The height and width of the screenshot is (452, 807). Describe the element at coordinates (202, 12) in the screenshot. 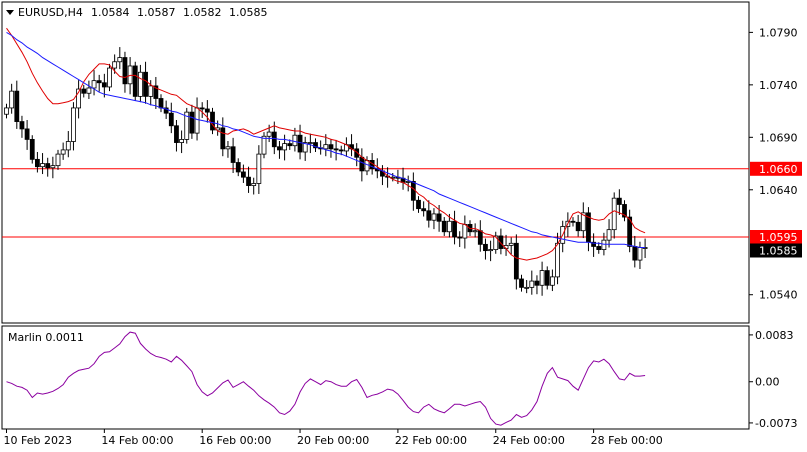

I see `ohlc-low: 1.0582` at that location.